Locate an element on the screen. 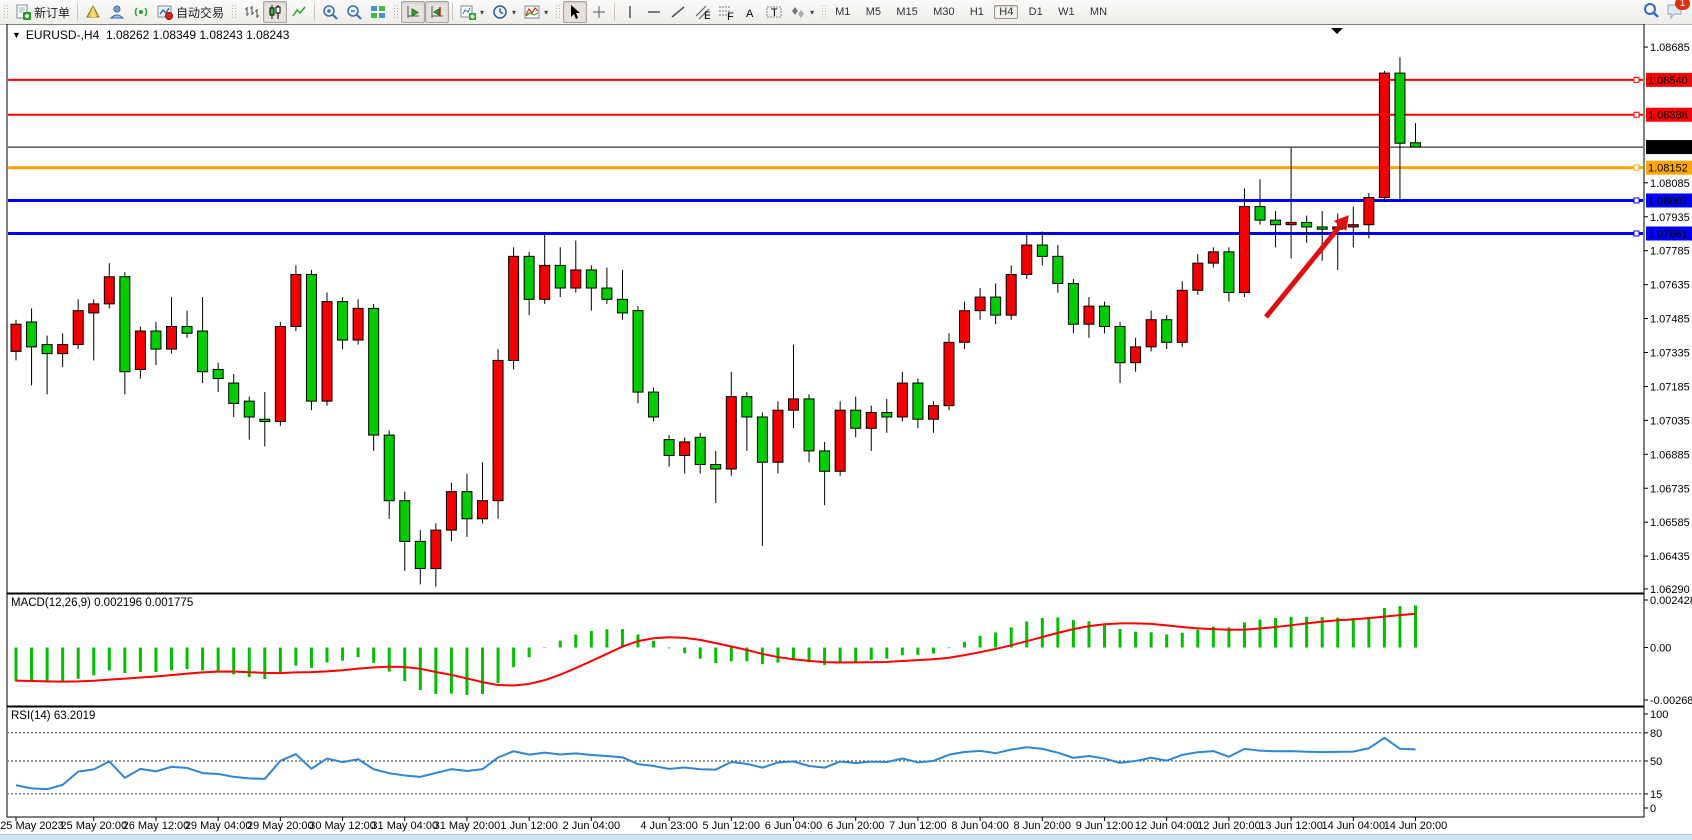  equidistant-channel-button: E is located at coordinates (702, 12).